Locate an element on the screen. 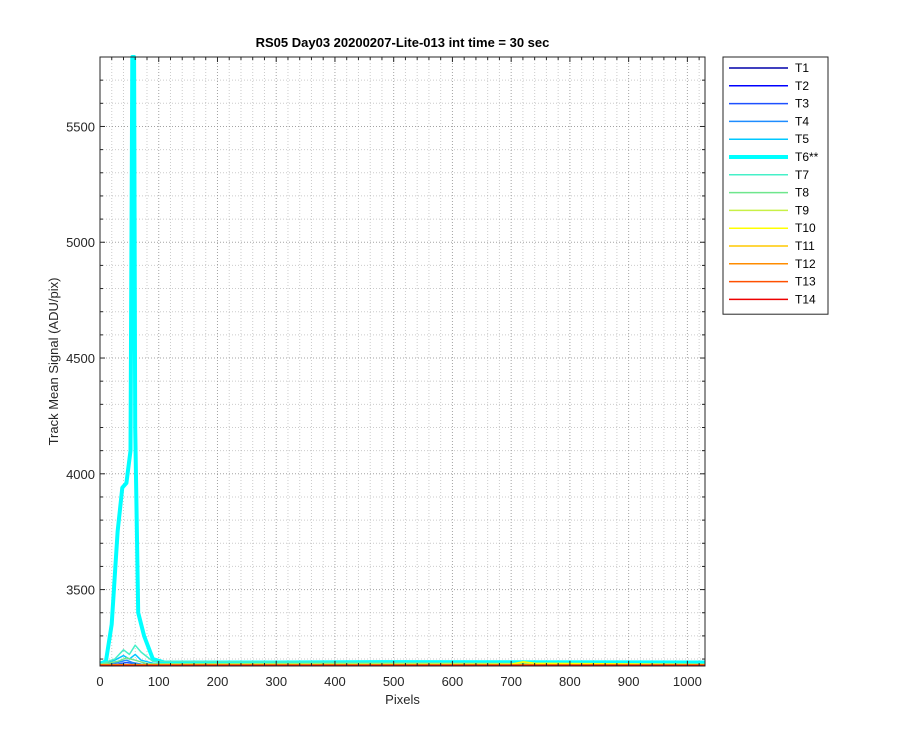 This screenshot has width=900, height=750. y-tick-label: 4500 is located at coordinates (80, 358).